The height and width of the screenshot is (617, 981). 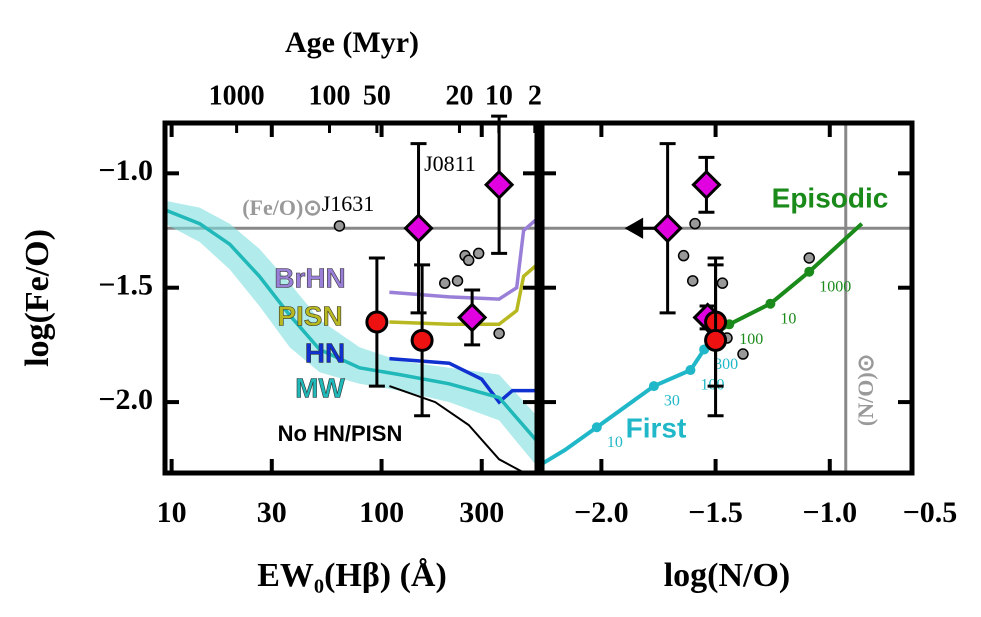 What do you see at coordinates (930, 512) in the screenshot?
I see `x-tick-label: −0.5` at bounding box center [930, 512].